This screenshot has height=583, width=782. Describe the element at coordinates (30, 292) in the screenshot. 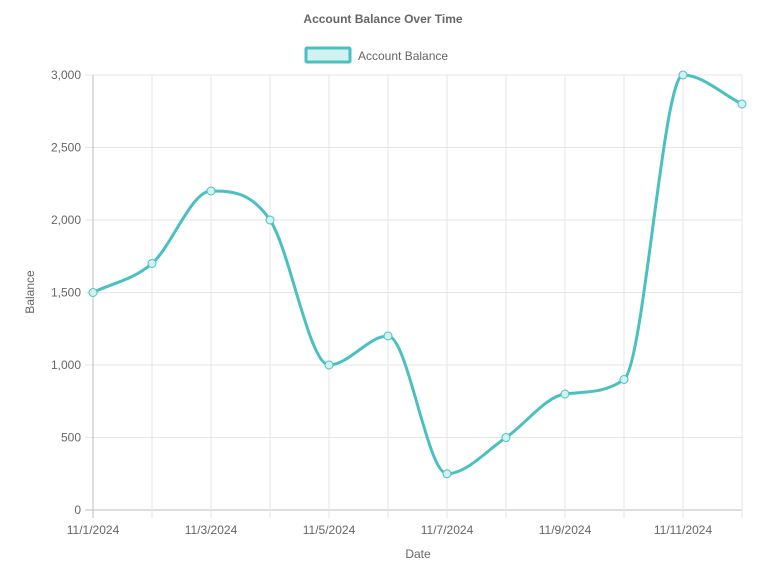

I see `y-axis-label: Balance` at that location.